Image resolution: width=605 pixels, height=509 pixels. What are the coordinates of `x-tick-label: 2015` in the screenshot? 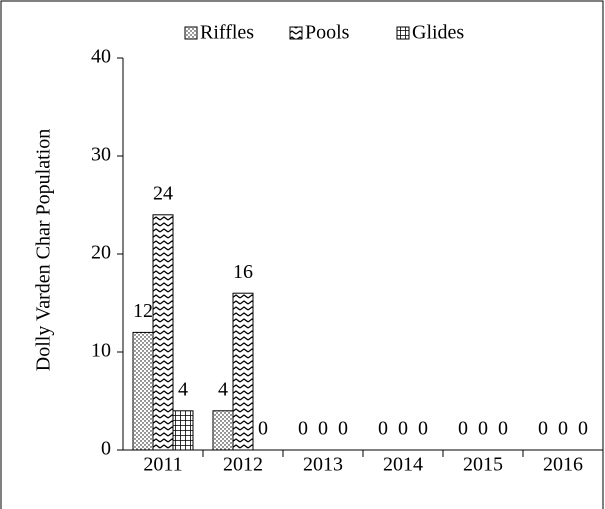 It's located at (483, 465).